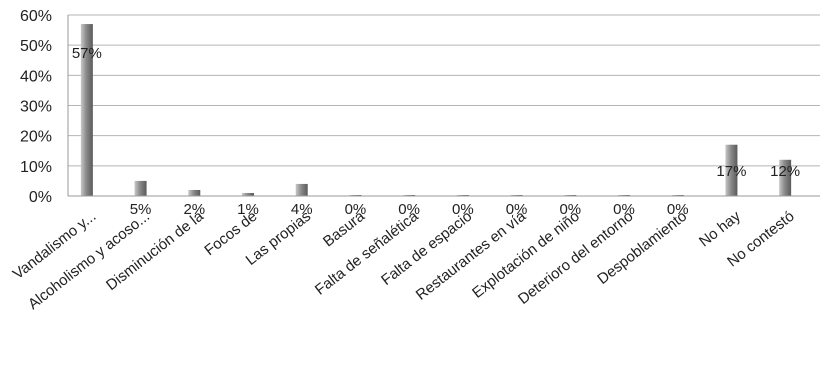 Image resolution: width=829 pixels, height=370 pixels. What do you see at coordinates (36, 46) in the screenshot?
I see `y-tick-label: 50%` at bounding box center [36, 46].